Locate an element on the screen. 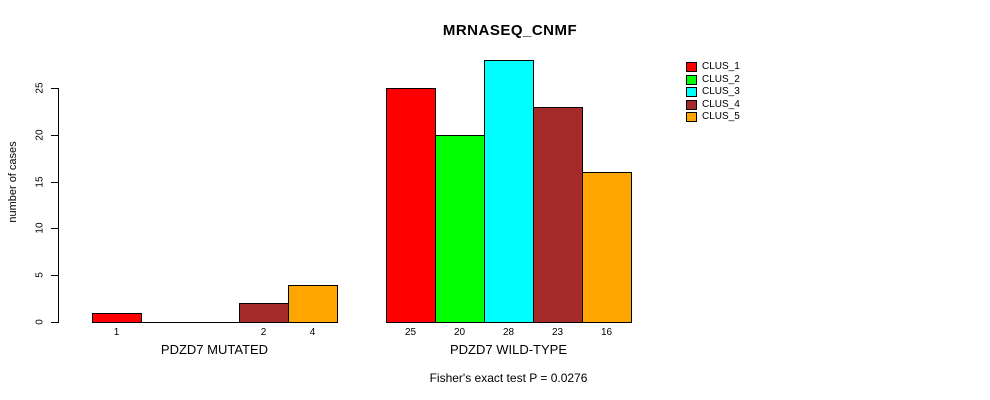  bar-value-label: 2 is located at coordinates (263, 332).